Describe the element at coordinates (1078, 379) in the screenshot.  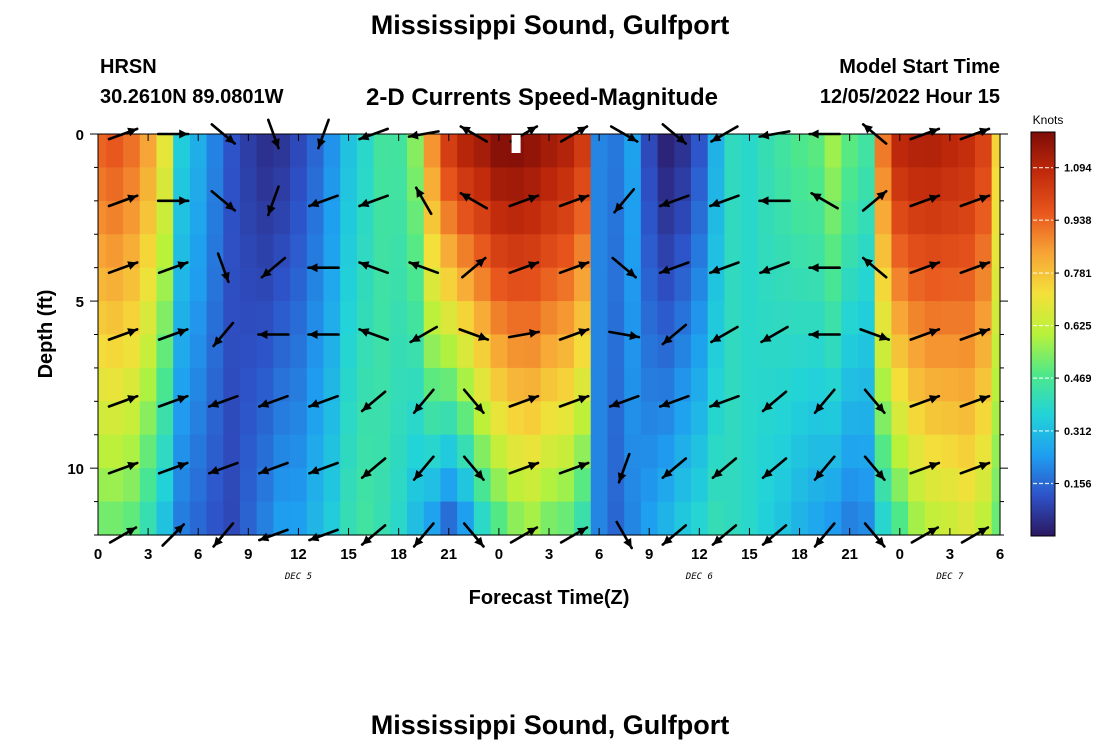
I see `colorbar-tick-label: 0.469` at that location.